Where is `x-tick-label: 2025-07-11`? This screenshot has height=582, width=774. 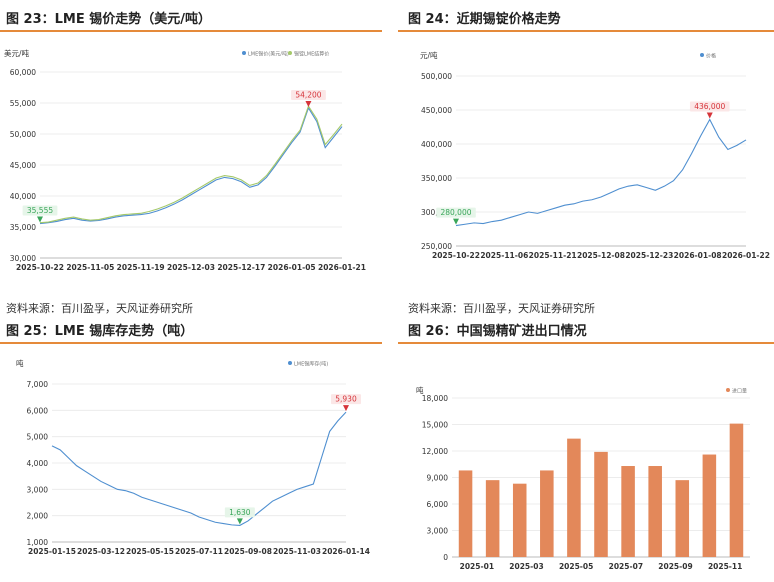 x-tick-label: 2025-07-11 is located at coordinates (199, 551).